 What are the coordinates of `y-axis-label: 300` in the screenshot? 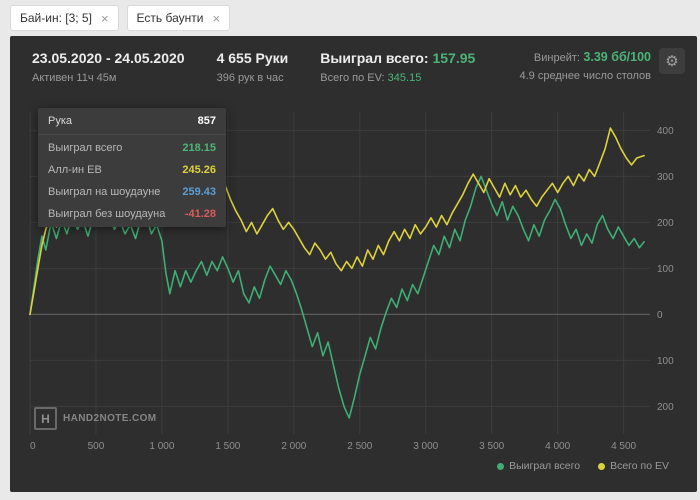 It's located at (665, 177).